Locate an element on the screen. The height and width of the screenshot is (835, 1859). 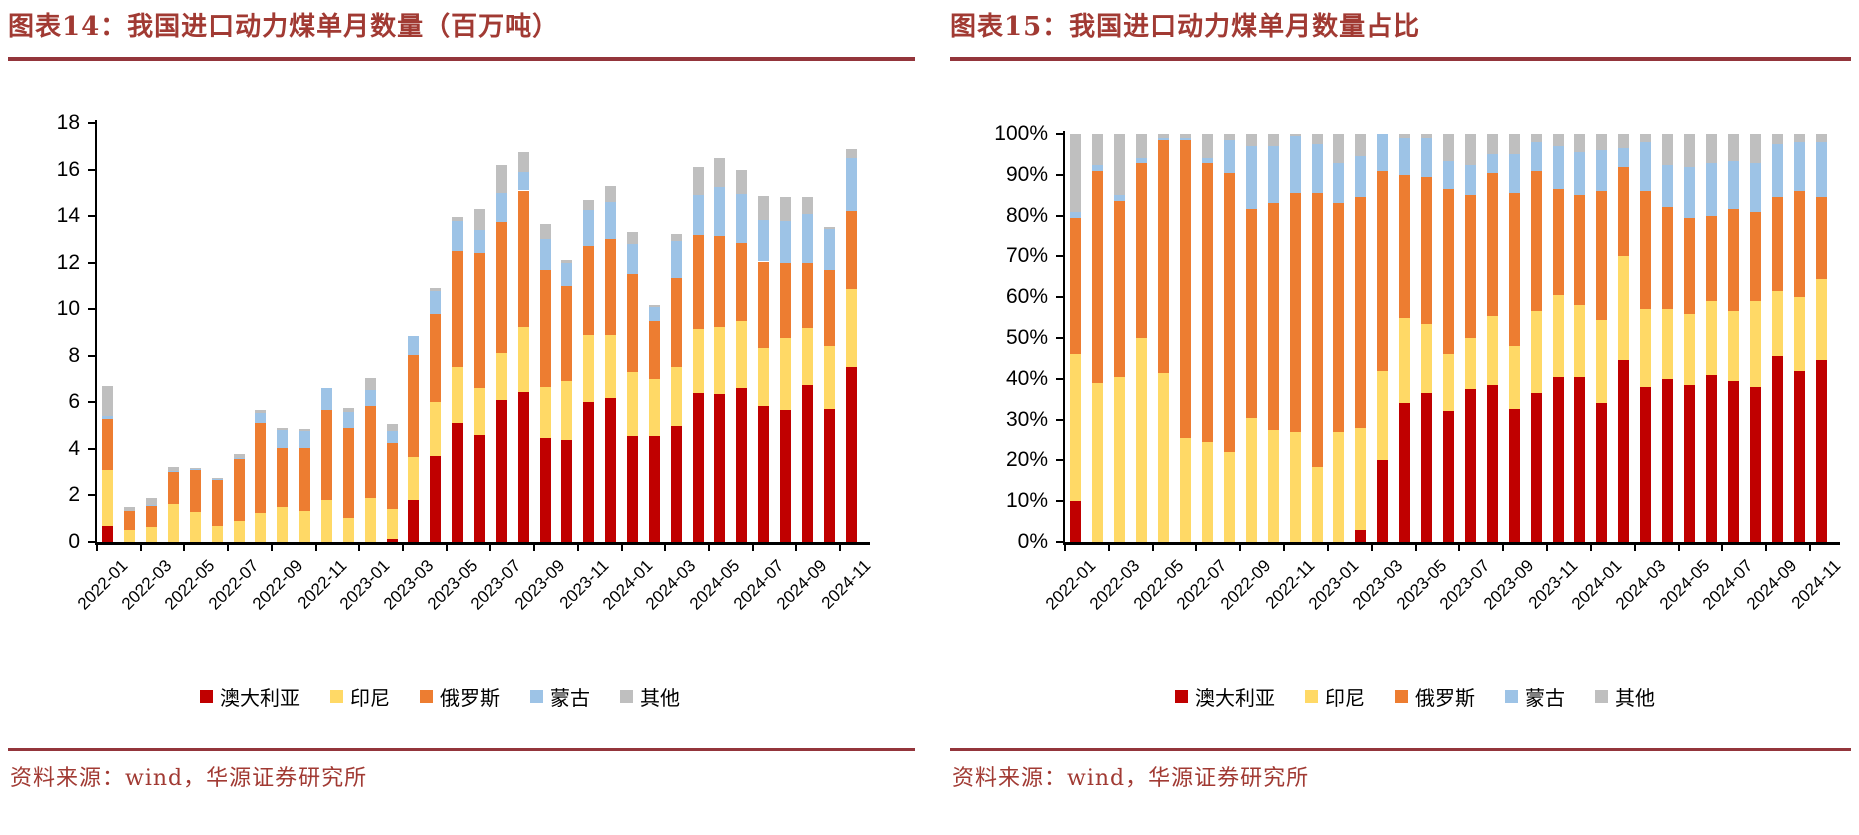
bar-2022-05-其他 is located at coordinates (195, 469).